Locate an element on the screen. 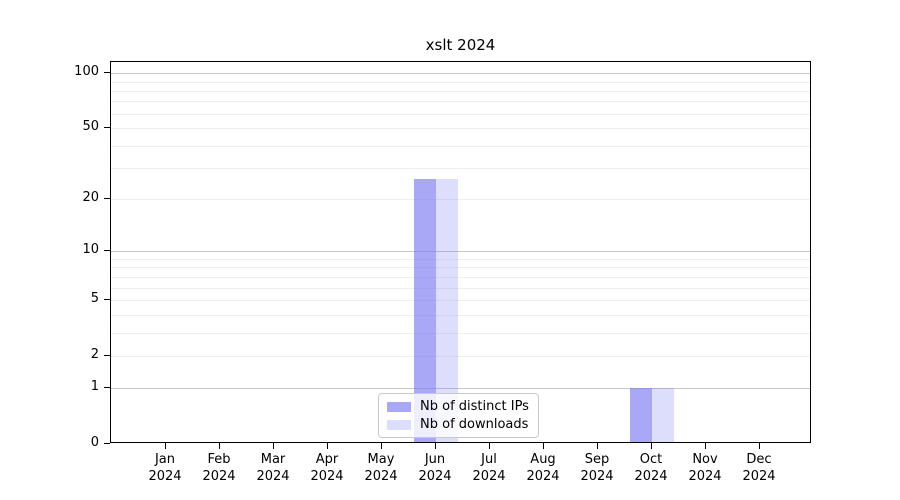  x-tick-label: Oct 2024 is located at coordinates (651, 468).